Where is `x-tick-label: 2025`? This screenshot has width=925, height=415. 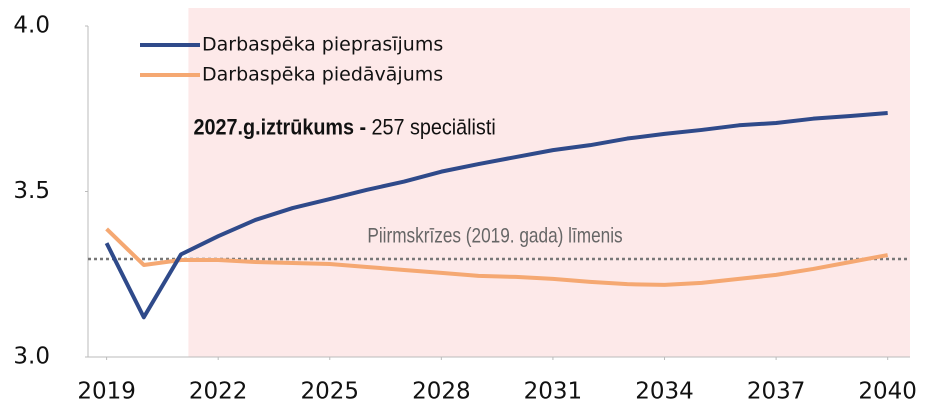
x-tick-label: 2025 is located at coordinates (329, 392).